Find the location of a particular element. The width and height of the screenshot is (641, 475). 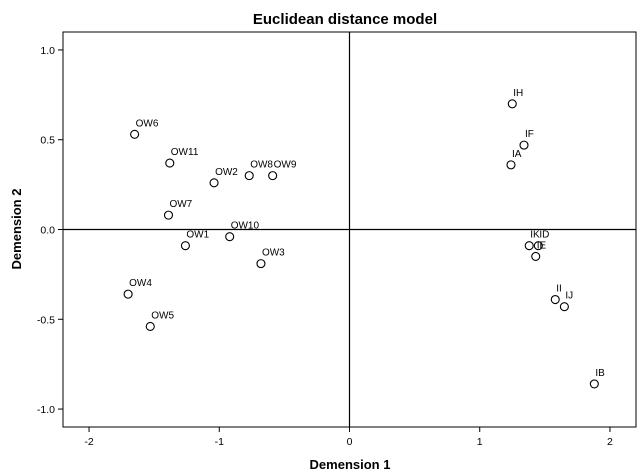

data-point-label: OW7 is located at coordinates (180, 204).